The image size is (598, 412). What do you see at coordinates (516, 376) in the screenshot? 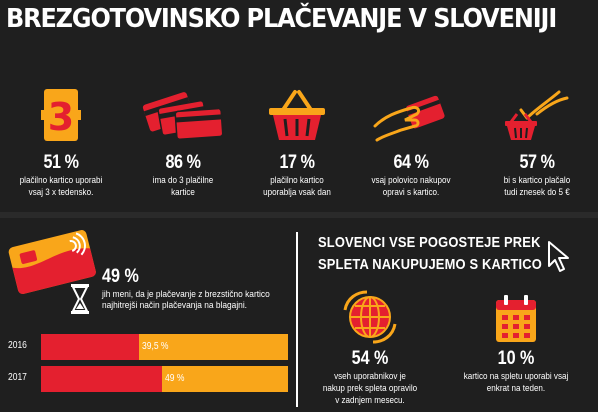
I see `stat-text-line: kartico na spletu uporabi vsaj` at bounding box center [516, 376].